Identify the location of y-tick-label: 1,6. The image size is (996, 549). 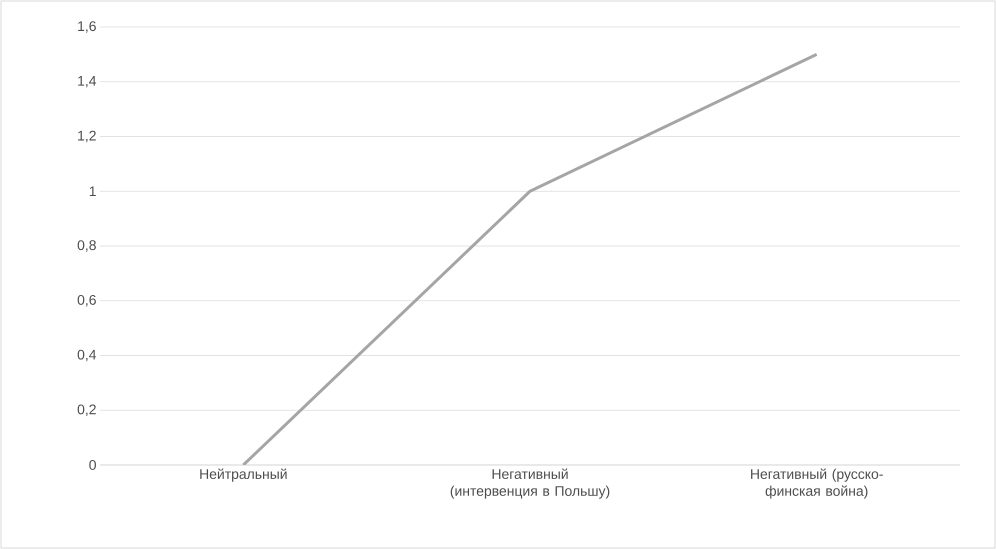
(87, 27).